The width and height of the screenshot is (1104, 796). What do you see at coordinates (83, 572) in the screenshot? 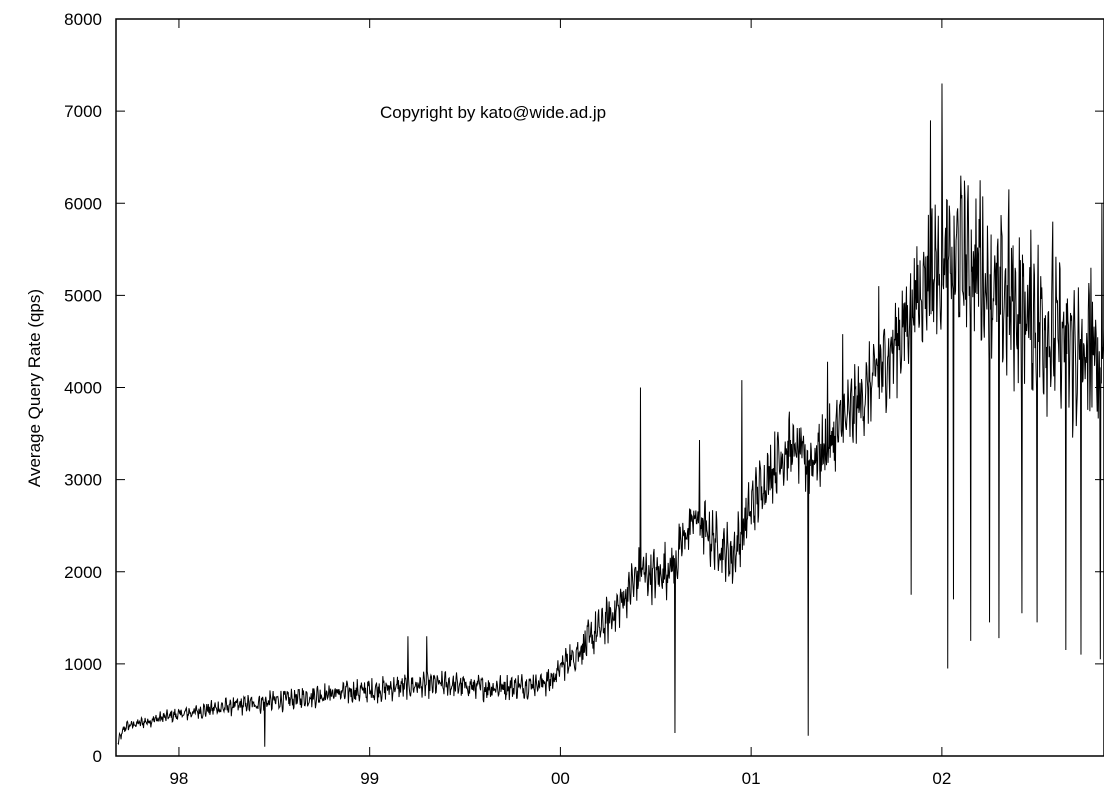
I see `y-tick-label: 2000` at bounding box center [83, 572].